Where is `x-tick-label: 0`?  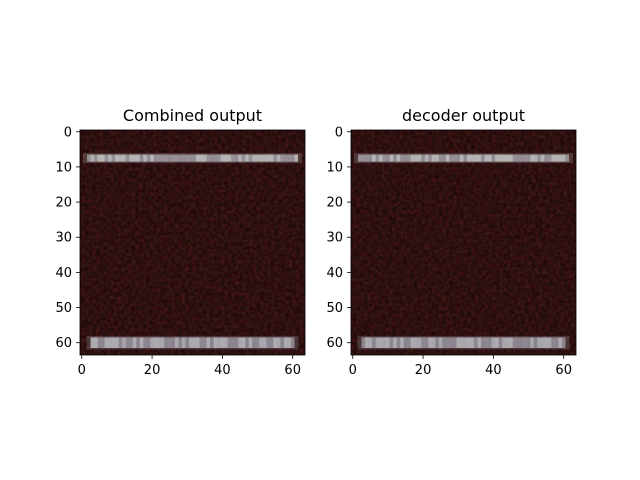
x-tick-label: 0 is located at coordinates (82, 370).